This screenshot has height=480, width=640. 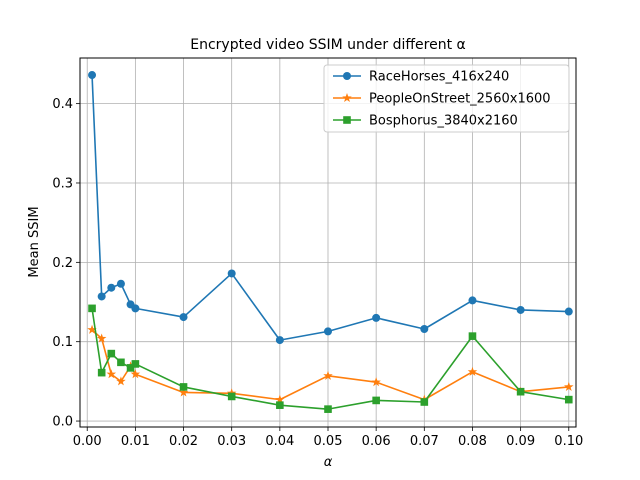 I want to click on y-tick-label: 0.4, so click(x=62, y=104).